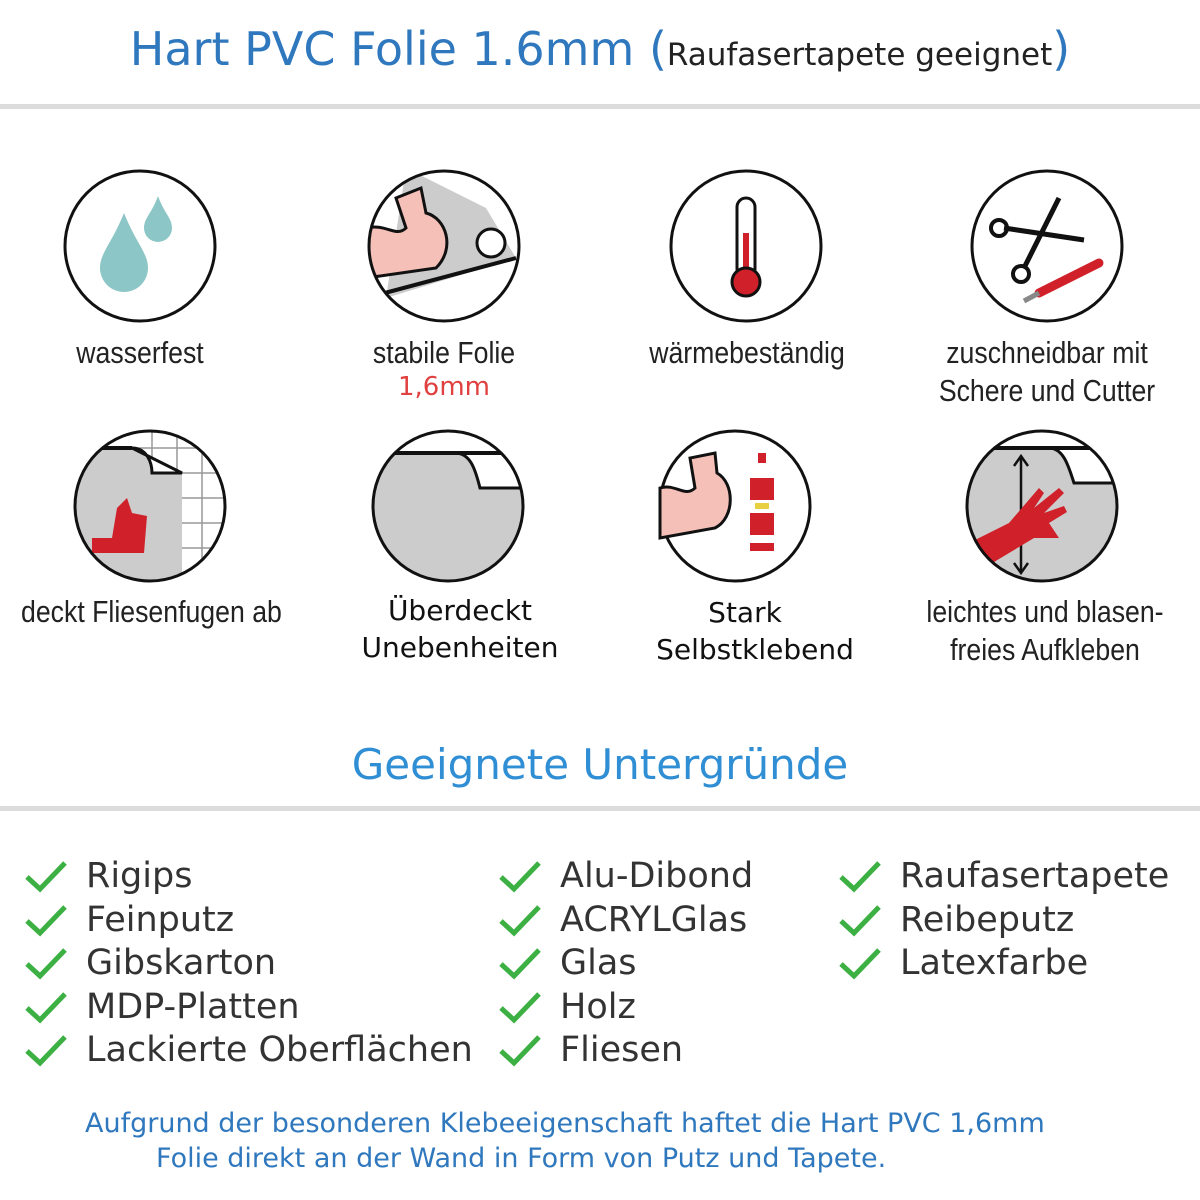 The width and height of the screenshot is (1200, 1200). I want to click on paren-close: ), so click(1061, 49).